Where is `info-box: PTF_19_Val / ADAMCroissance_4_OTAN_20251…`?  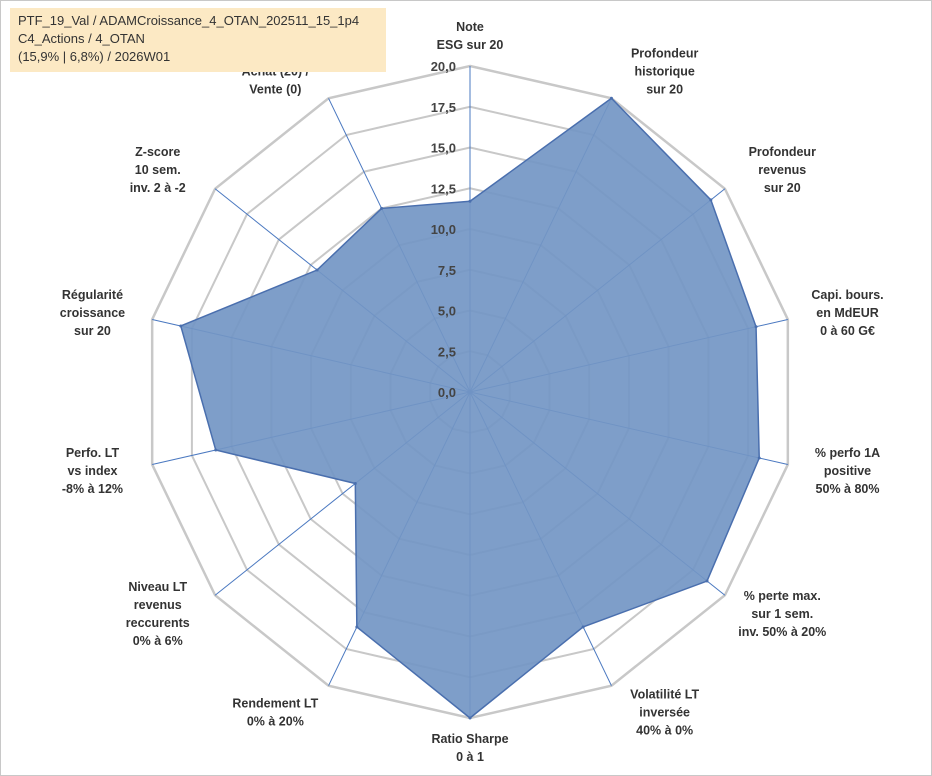 info-box: PTF_19_Val / ADAMCroissance_4_OTAN_20251… is located at coordinates (198, 40).